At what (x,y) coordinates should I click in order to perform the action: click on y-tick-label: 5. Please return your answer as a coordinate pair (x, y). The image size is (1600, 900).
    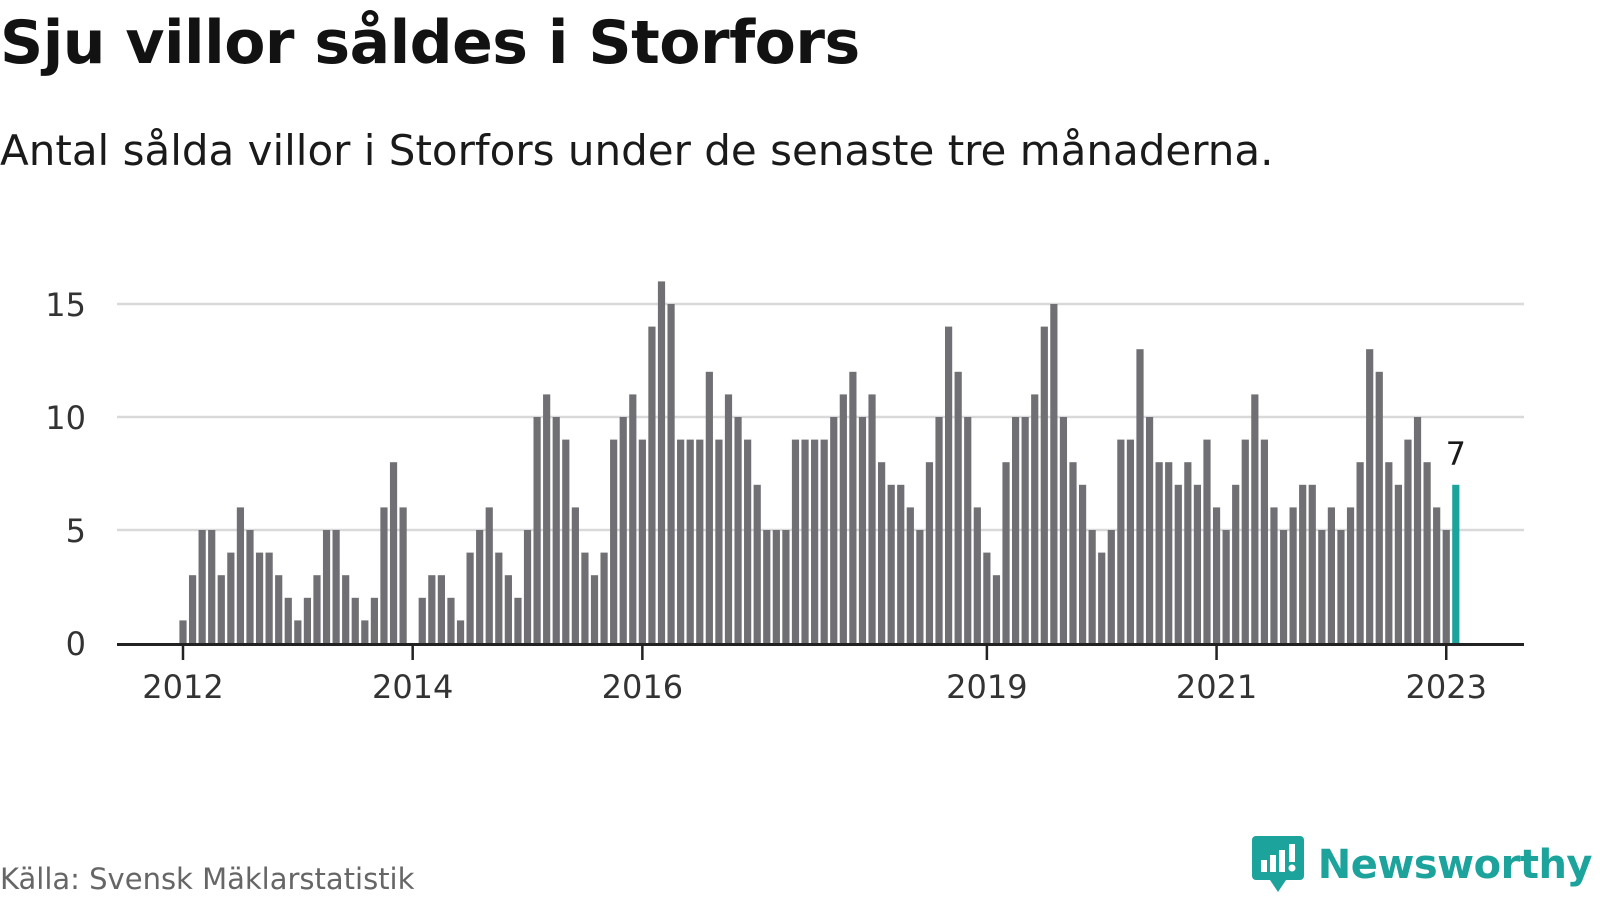
    Looking at the image, I should click on (76, 531).